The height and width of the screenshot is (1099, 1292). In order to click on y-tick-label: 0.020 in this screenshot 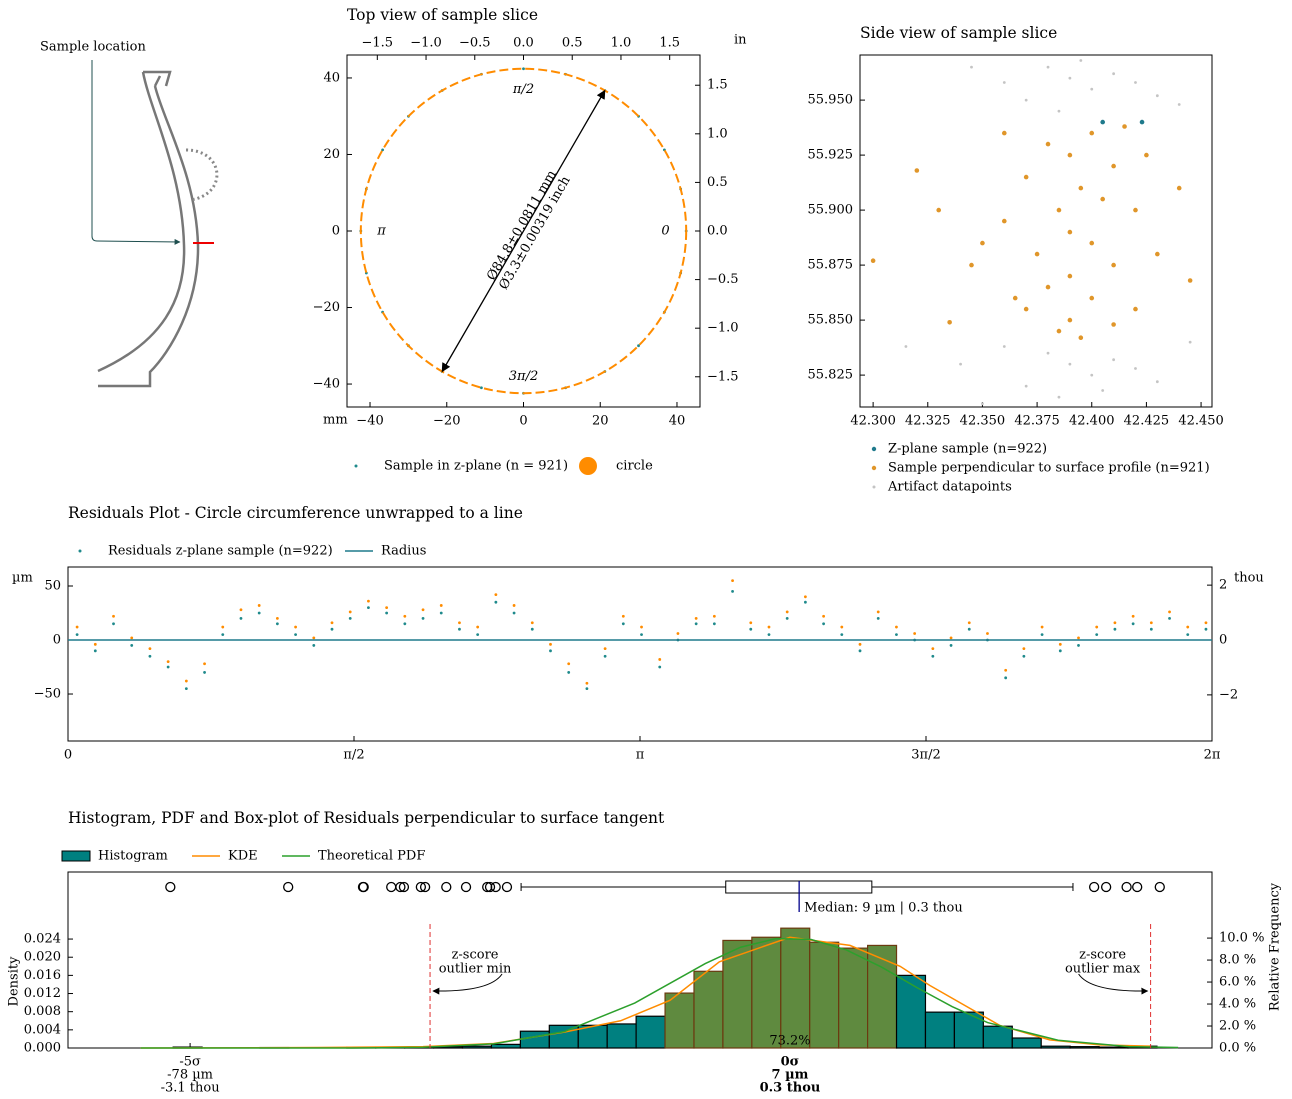, I will do `click(42, 957)`.